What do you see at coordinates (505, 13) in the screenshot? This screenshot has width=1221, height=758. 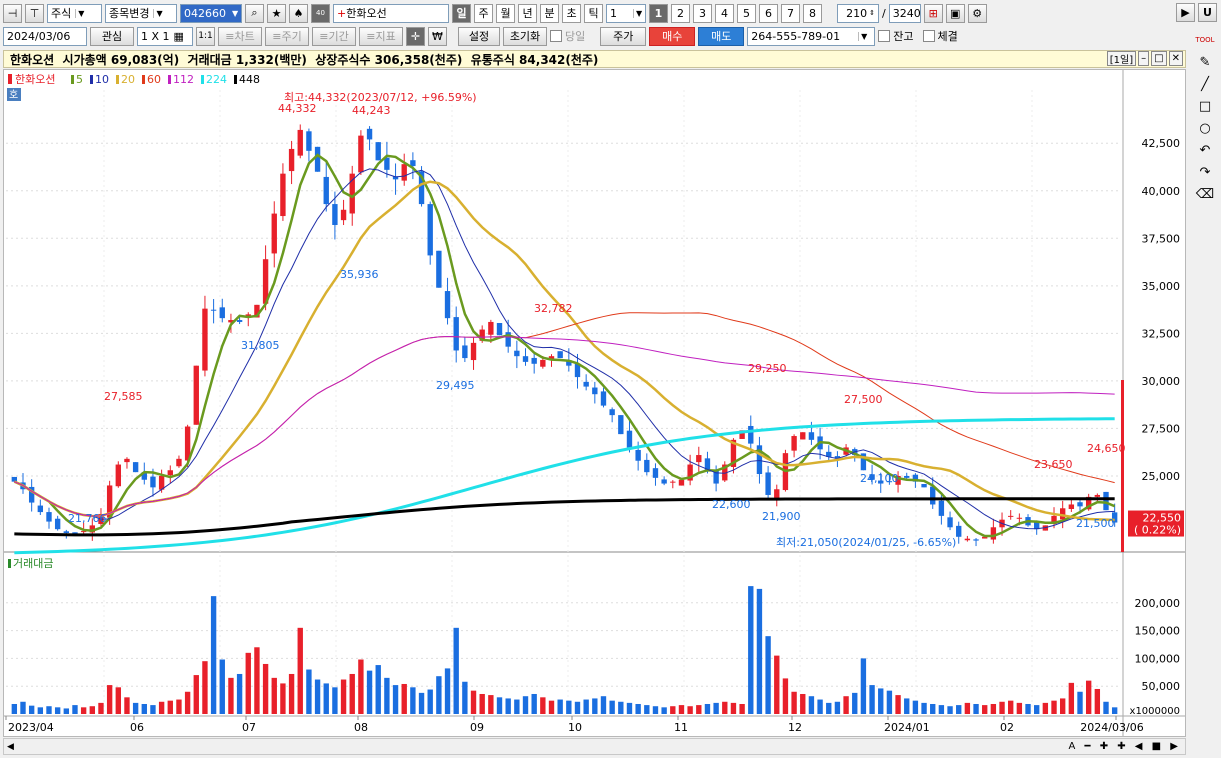 I see `period-month: 월` at bounding box center [505, 13].